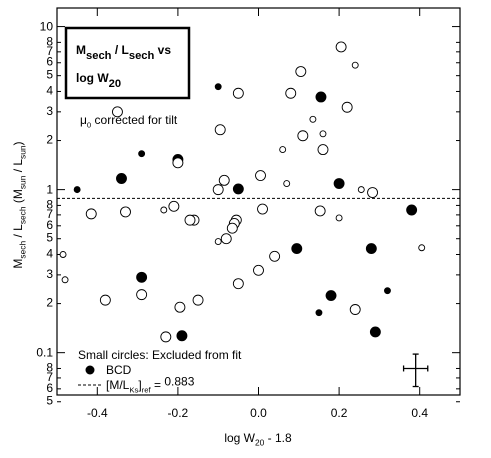  I want to click on annotation: μ0 corrected for tilt, so click(129, 121).